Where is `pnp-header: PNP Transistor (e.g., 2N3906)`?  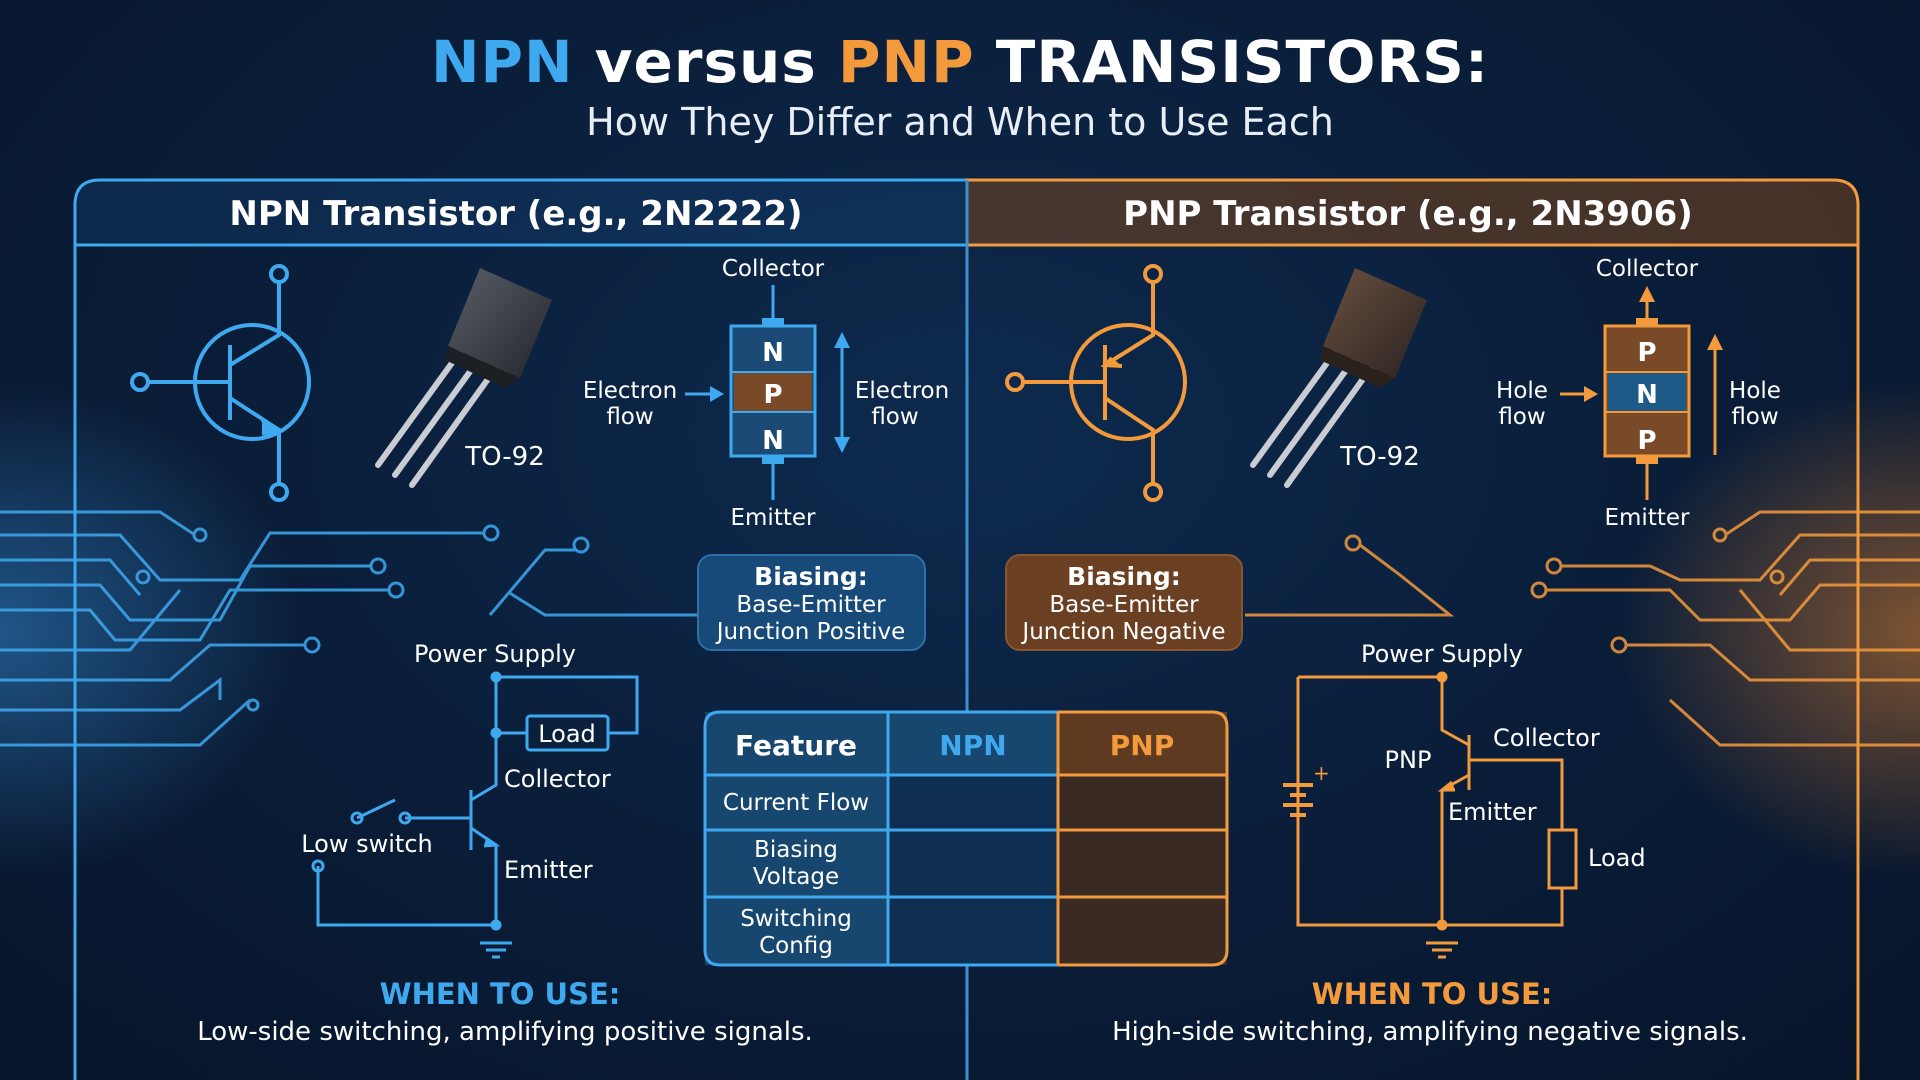 pnp-header: PNP Transistor (e.g., 2N3906) is located at coordinates (1408, 214).